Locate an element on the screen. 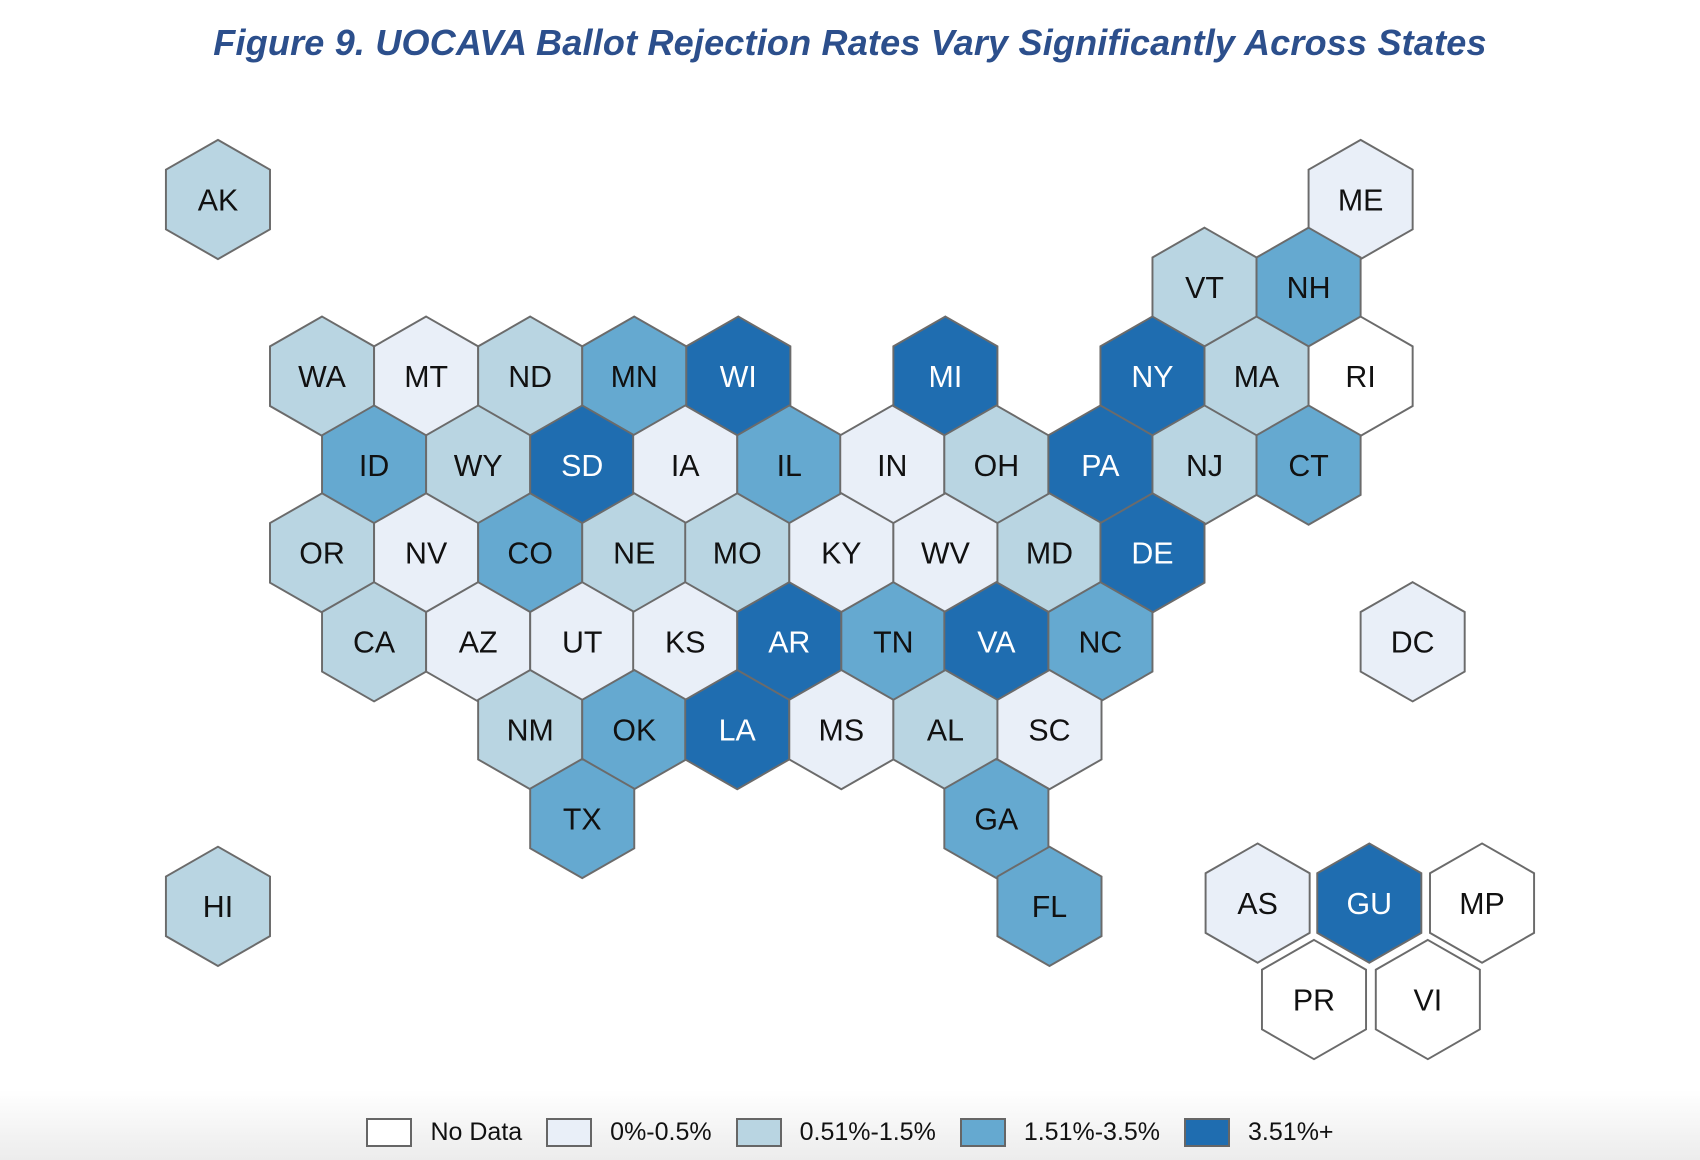 This screenshot has height=1160, width=1700. hex-label: NE is located at coordinates (634, 554).